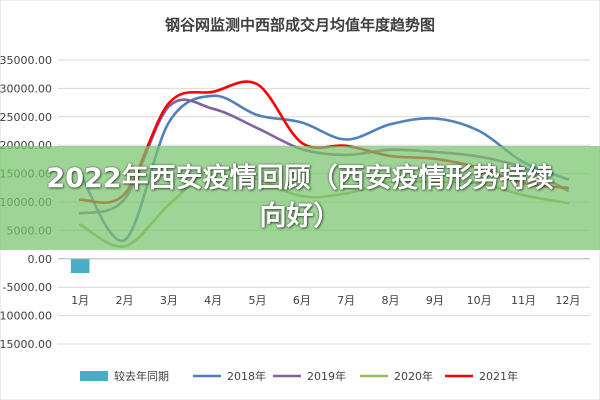 This screenshot has width=600, height=400. What do you see at coordinates (258, 300) in the screenshot?
I see `x-tick-label: 5月` at bounding box center [258, 300].